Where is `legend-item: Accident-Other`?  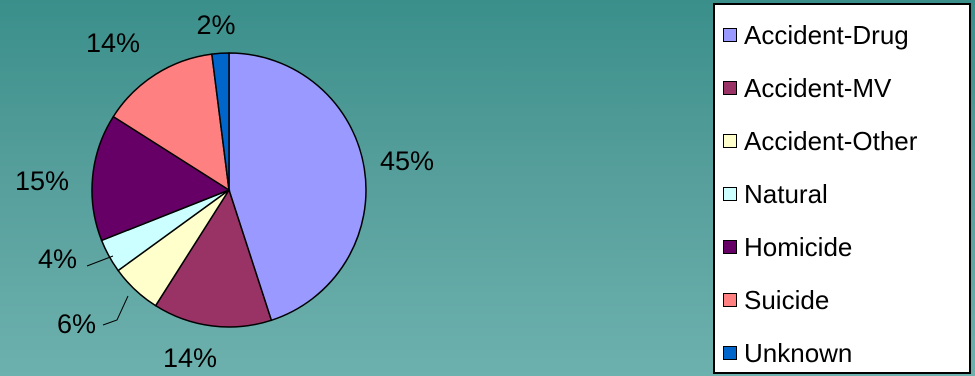 legend-item: Accident-Other is located at coordinates (820, 141).